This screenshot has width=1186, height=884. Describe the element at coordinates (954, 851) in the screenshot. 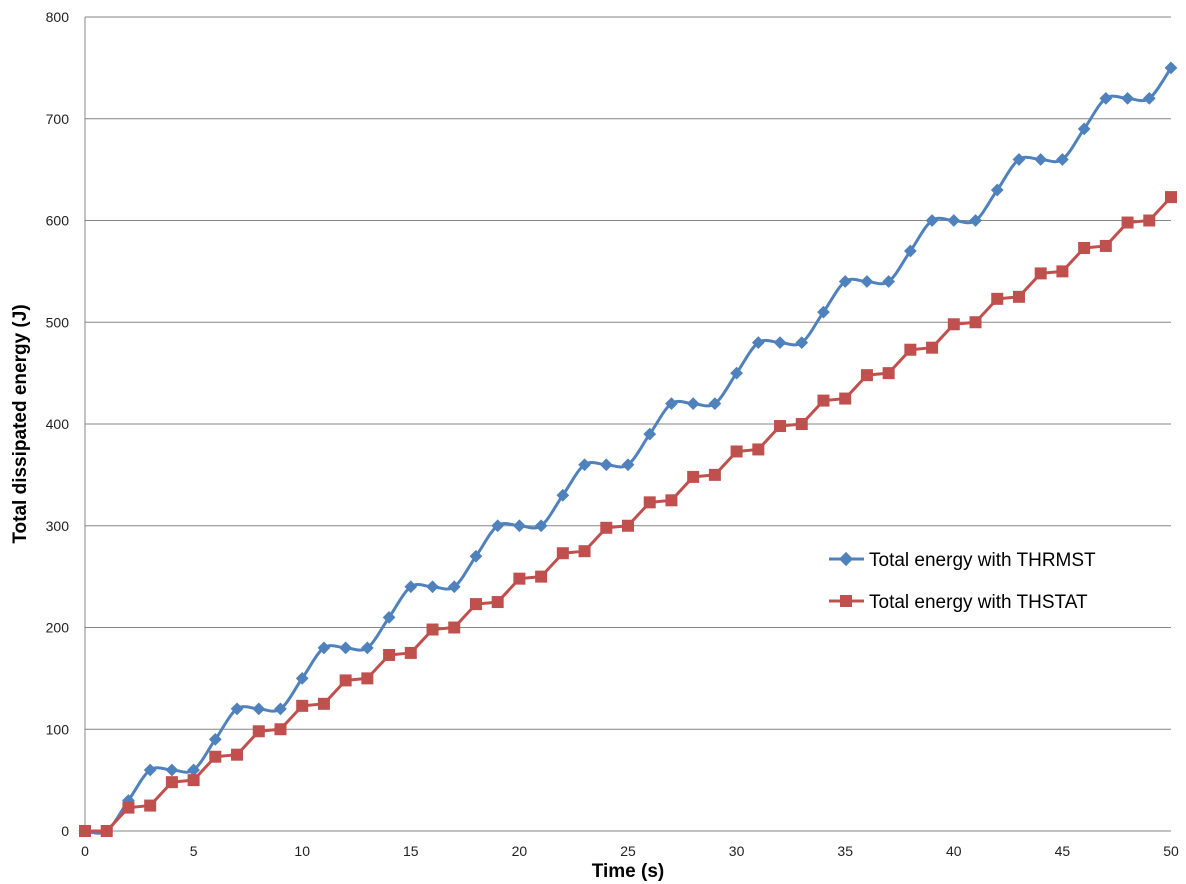

I see `x-tick-label-40: 40` at that location.